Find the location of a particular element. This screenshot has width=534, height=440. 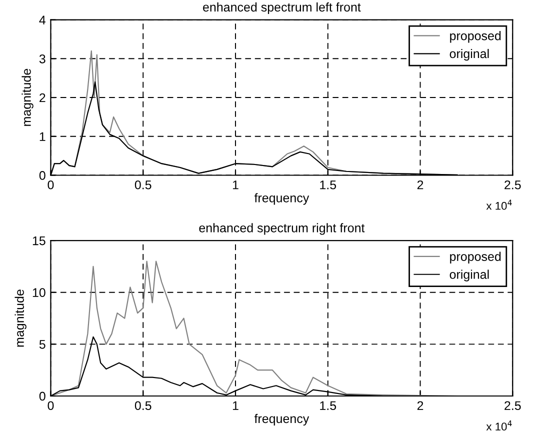

y-tick-label: 2 is located at coordinates (43, 97).